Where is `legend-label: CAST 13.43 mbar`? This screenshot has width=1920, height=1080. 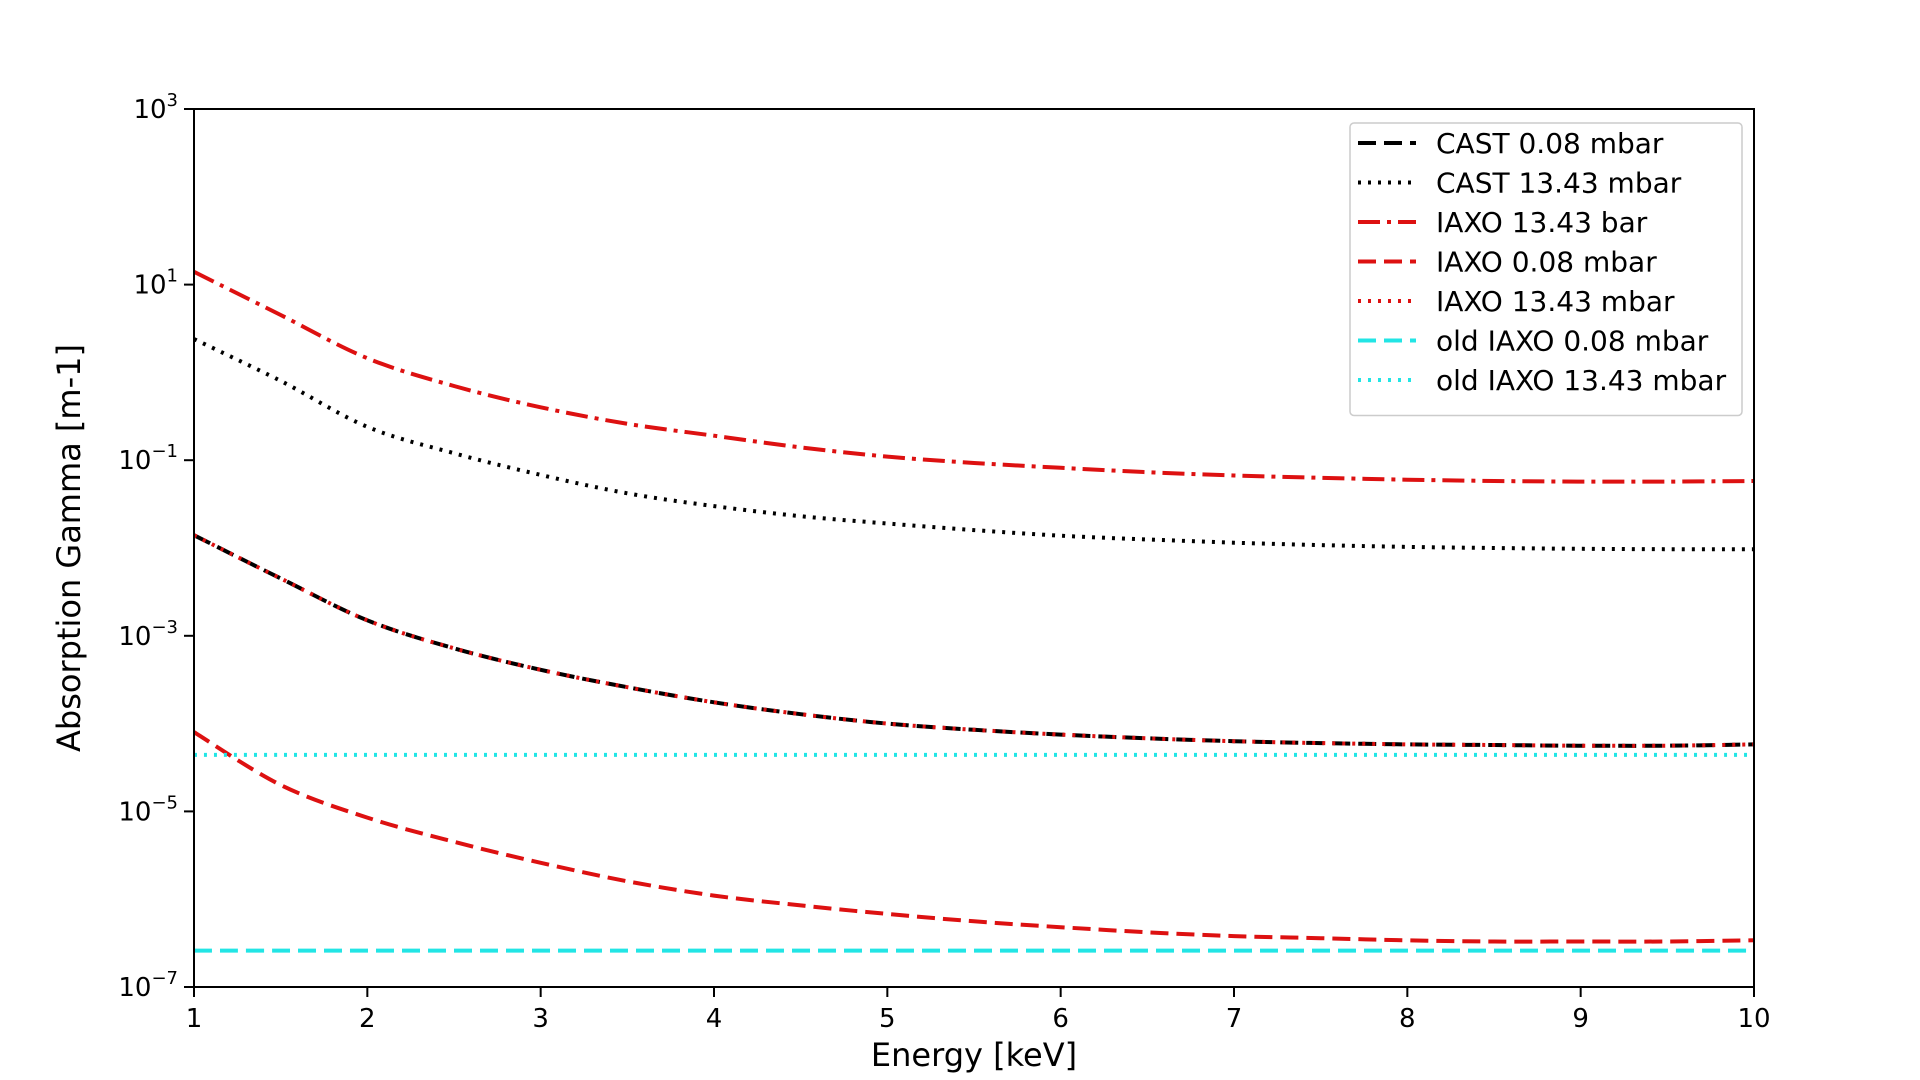
legend-label: CAST 13.43 mbar is located at coordinates (1559, 183).